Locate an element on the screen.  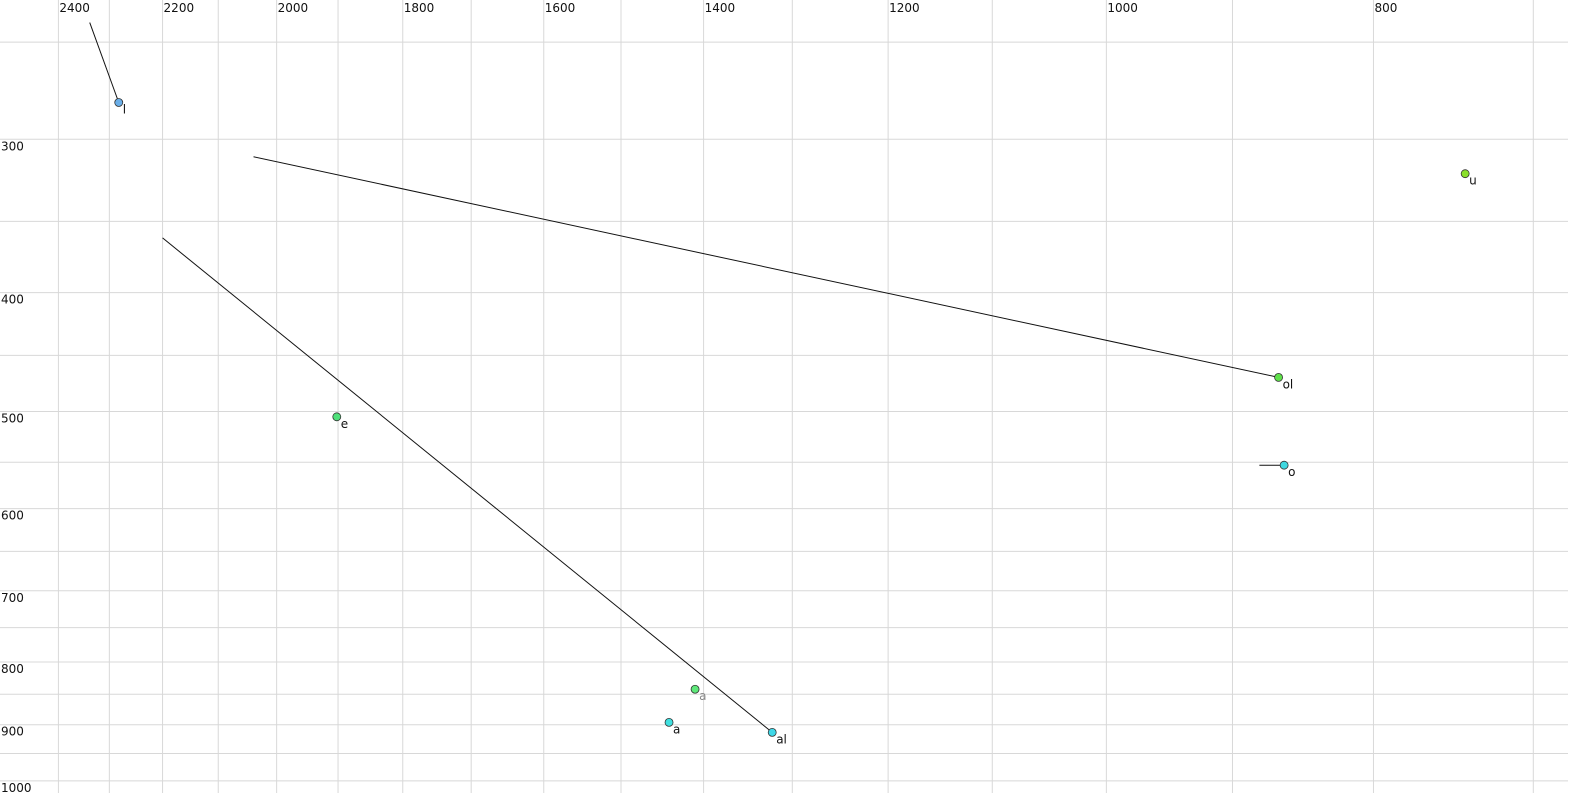
point-label: e is located at coordinates (344, 424).